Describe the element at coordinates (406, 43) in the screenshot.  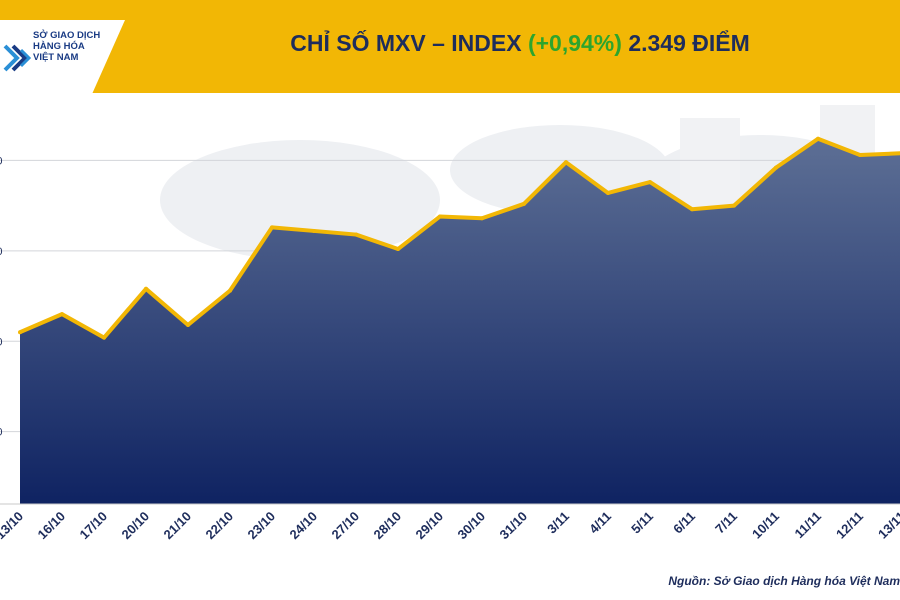
I see `title-prefix: CHỈ SỐ MXV – INDEX` at that location.